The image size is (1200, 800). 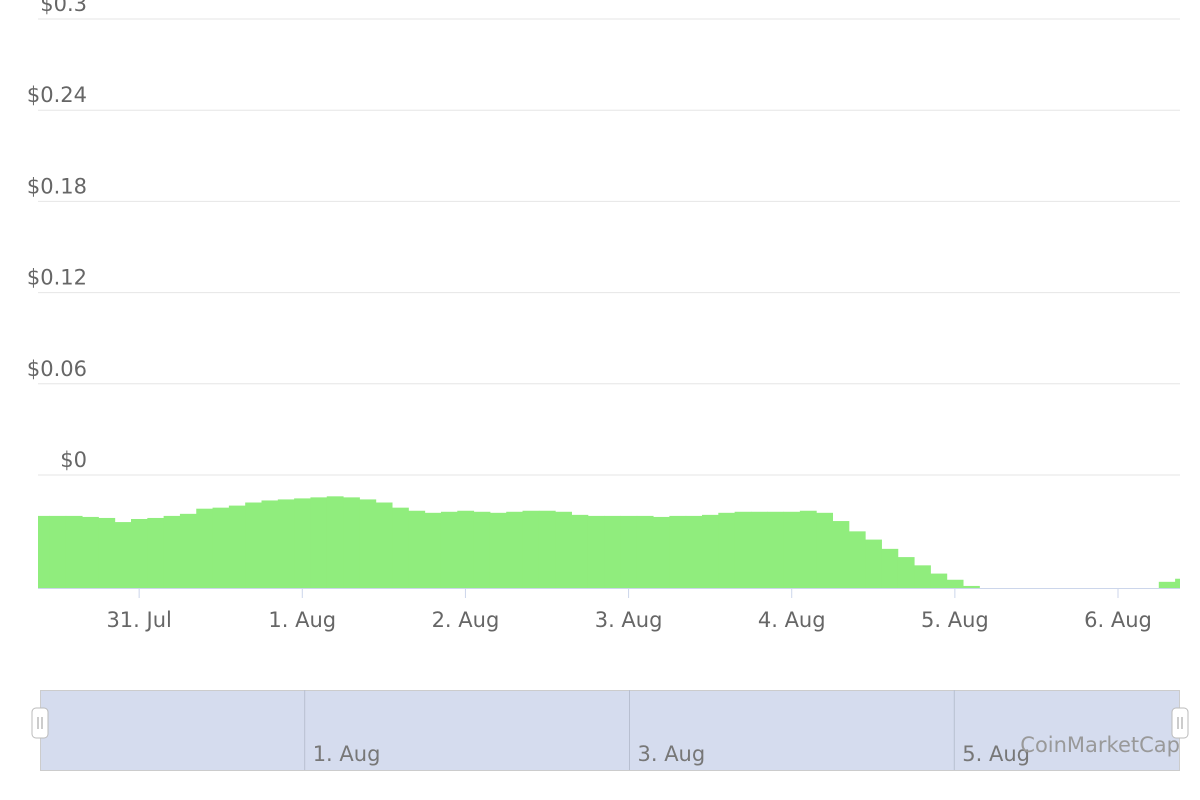 I want to click on x-tick-label: 1. Aug, so click(x=302, y=620).